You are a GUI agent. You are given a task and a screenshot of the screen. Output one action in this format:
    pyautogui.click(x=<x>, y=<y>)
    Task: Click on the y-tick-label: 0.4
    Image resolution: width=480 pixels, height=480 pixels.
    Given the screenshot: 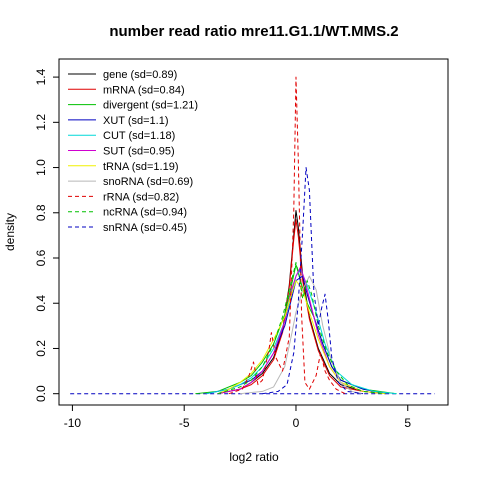 What is the action you would take?
    pyautogui.click(x=41, y=303)
    